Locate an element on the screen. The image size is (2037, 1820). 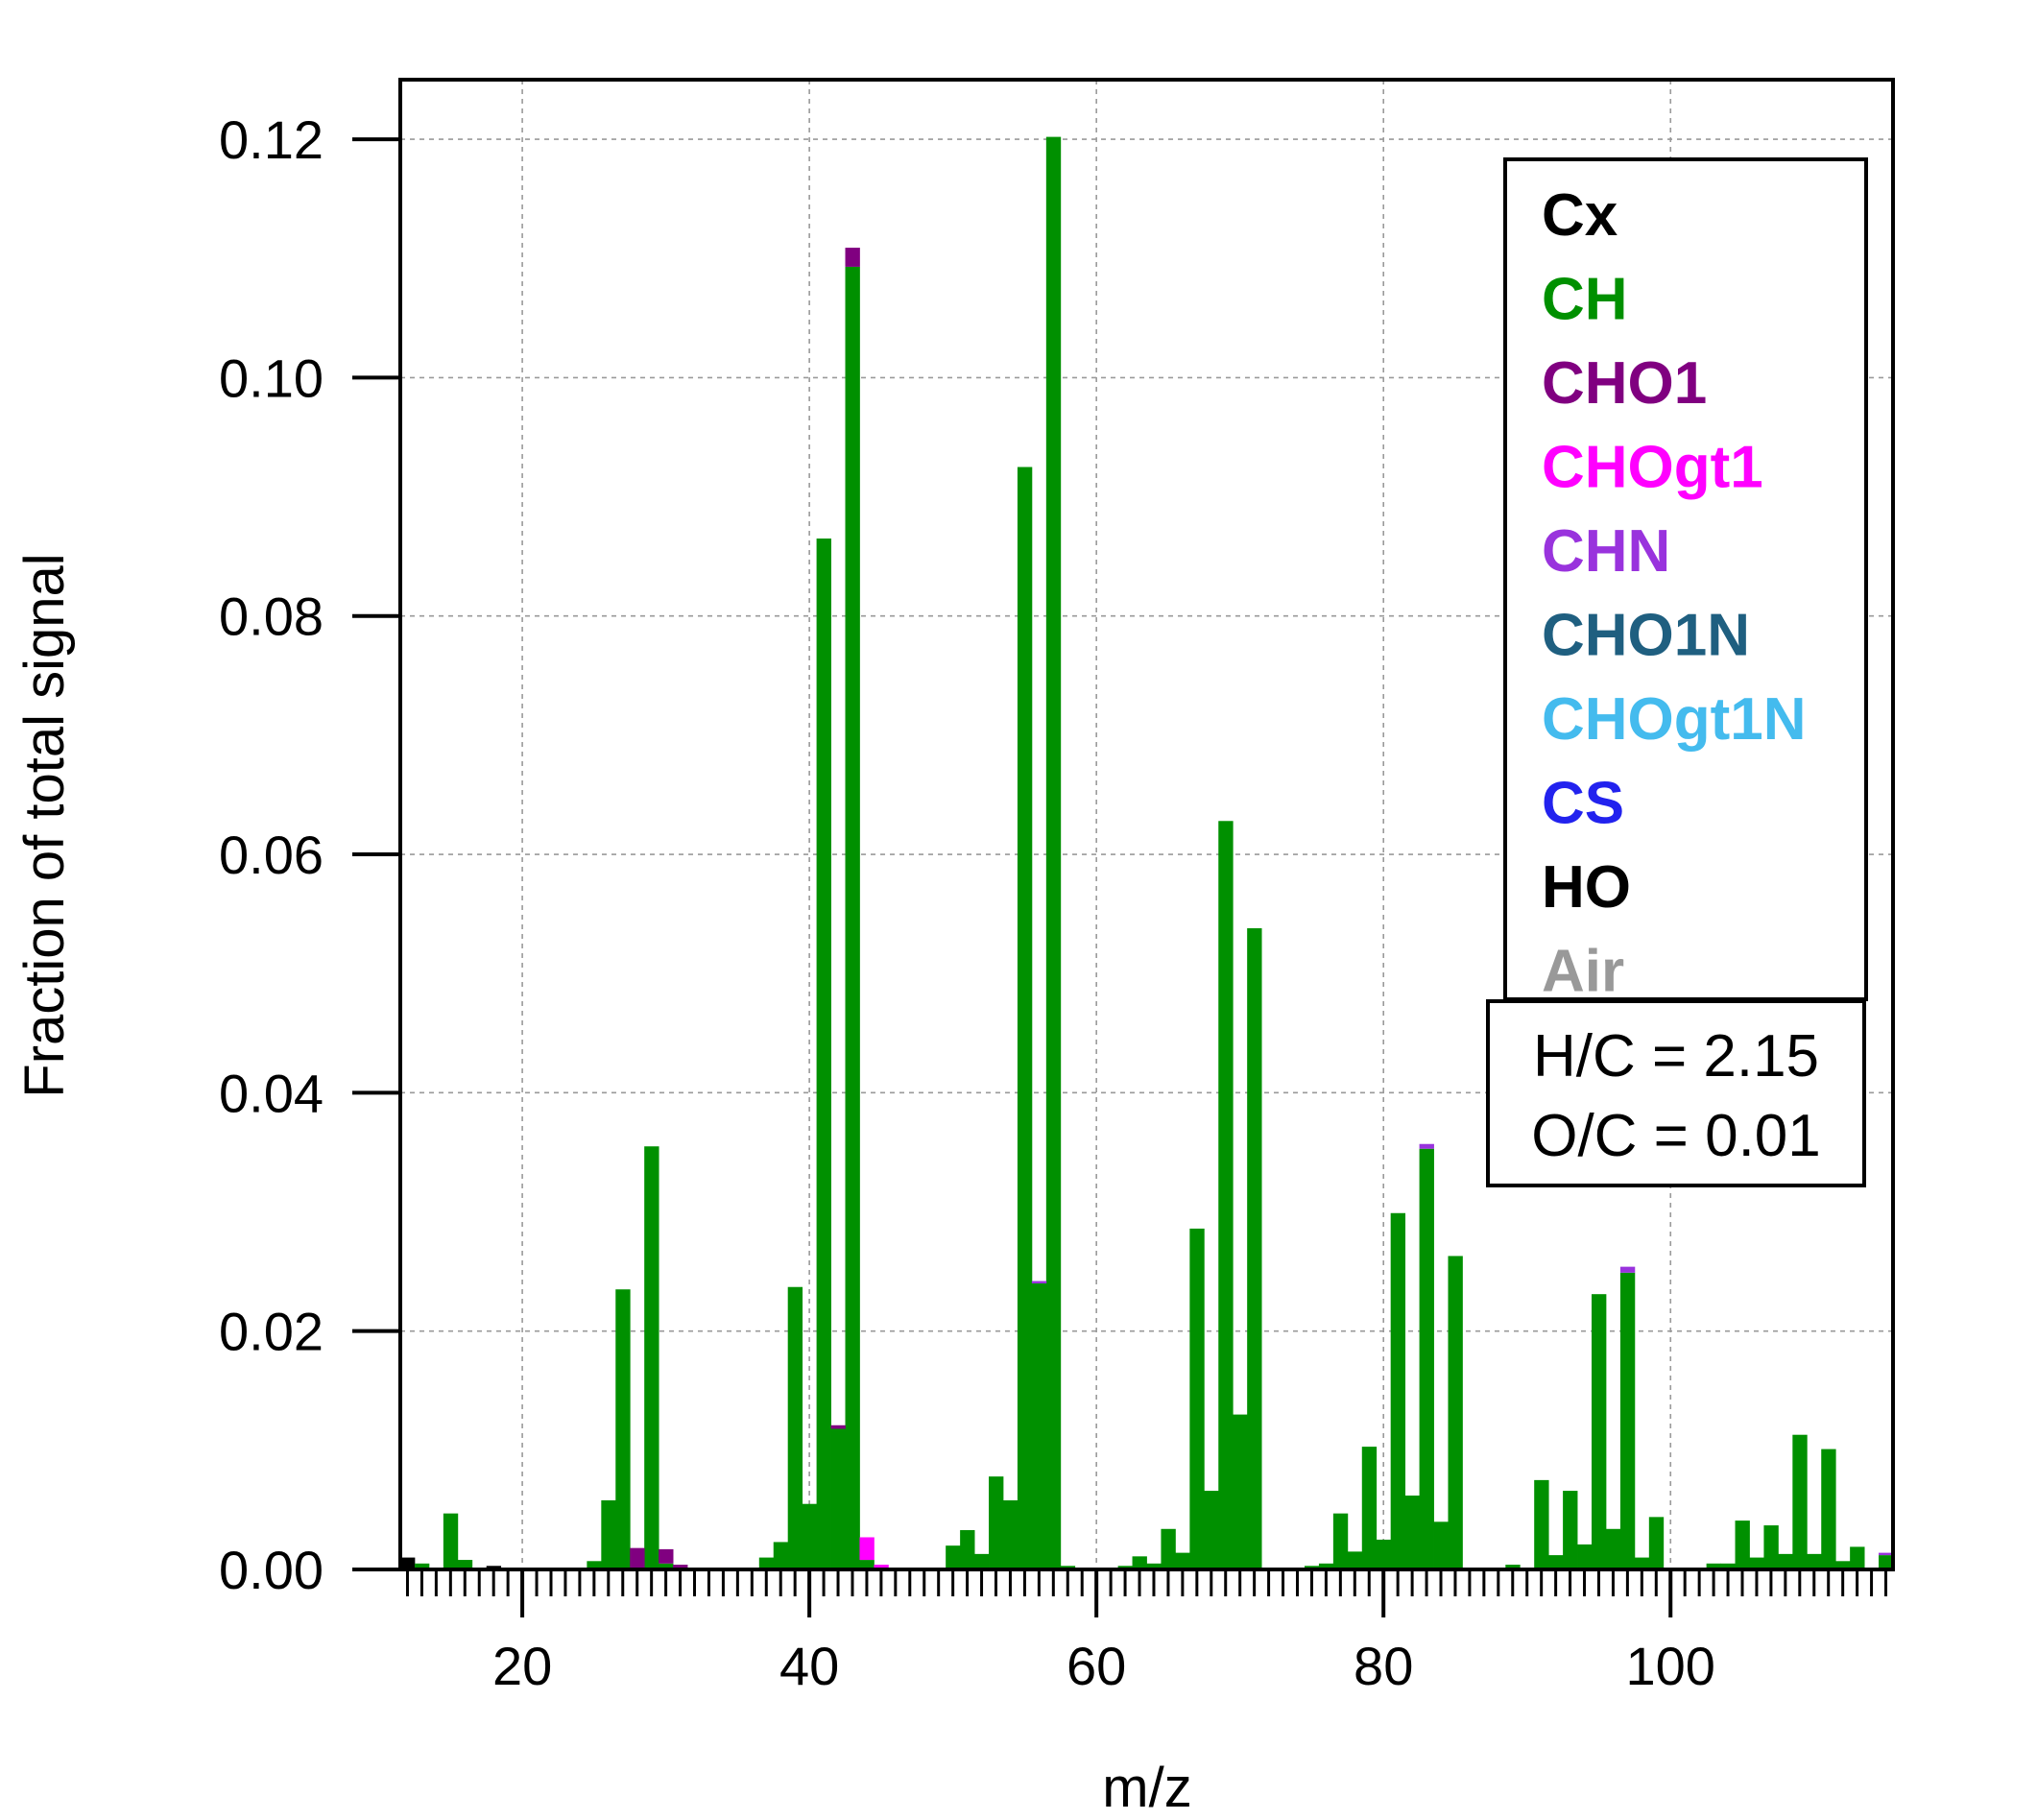
bar-CH-mz44 is located at coordinates (867, 1565).